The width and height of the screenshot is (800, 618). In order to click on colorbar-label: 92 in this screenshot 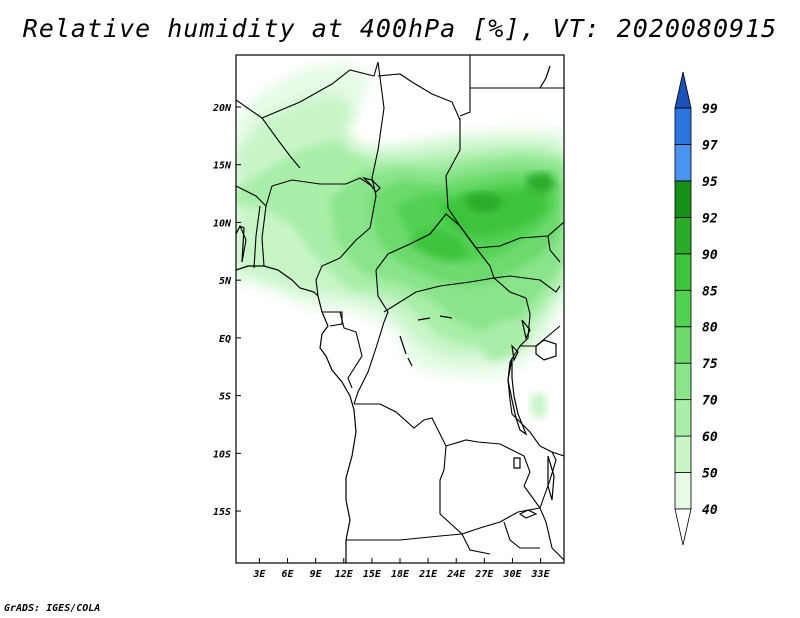, I will do `click(710, 218)`.